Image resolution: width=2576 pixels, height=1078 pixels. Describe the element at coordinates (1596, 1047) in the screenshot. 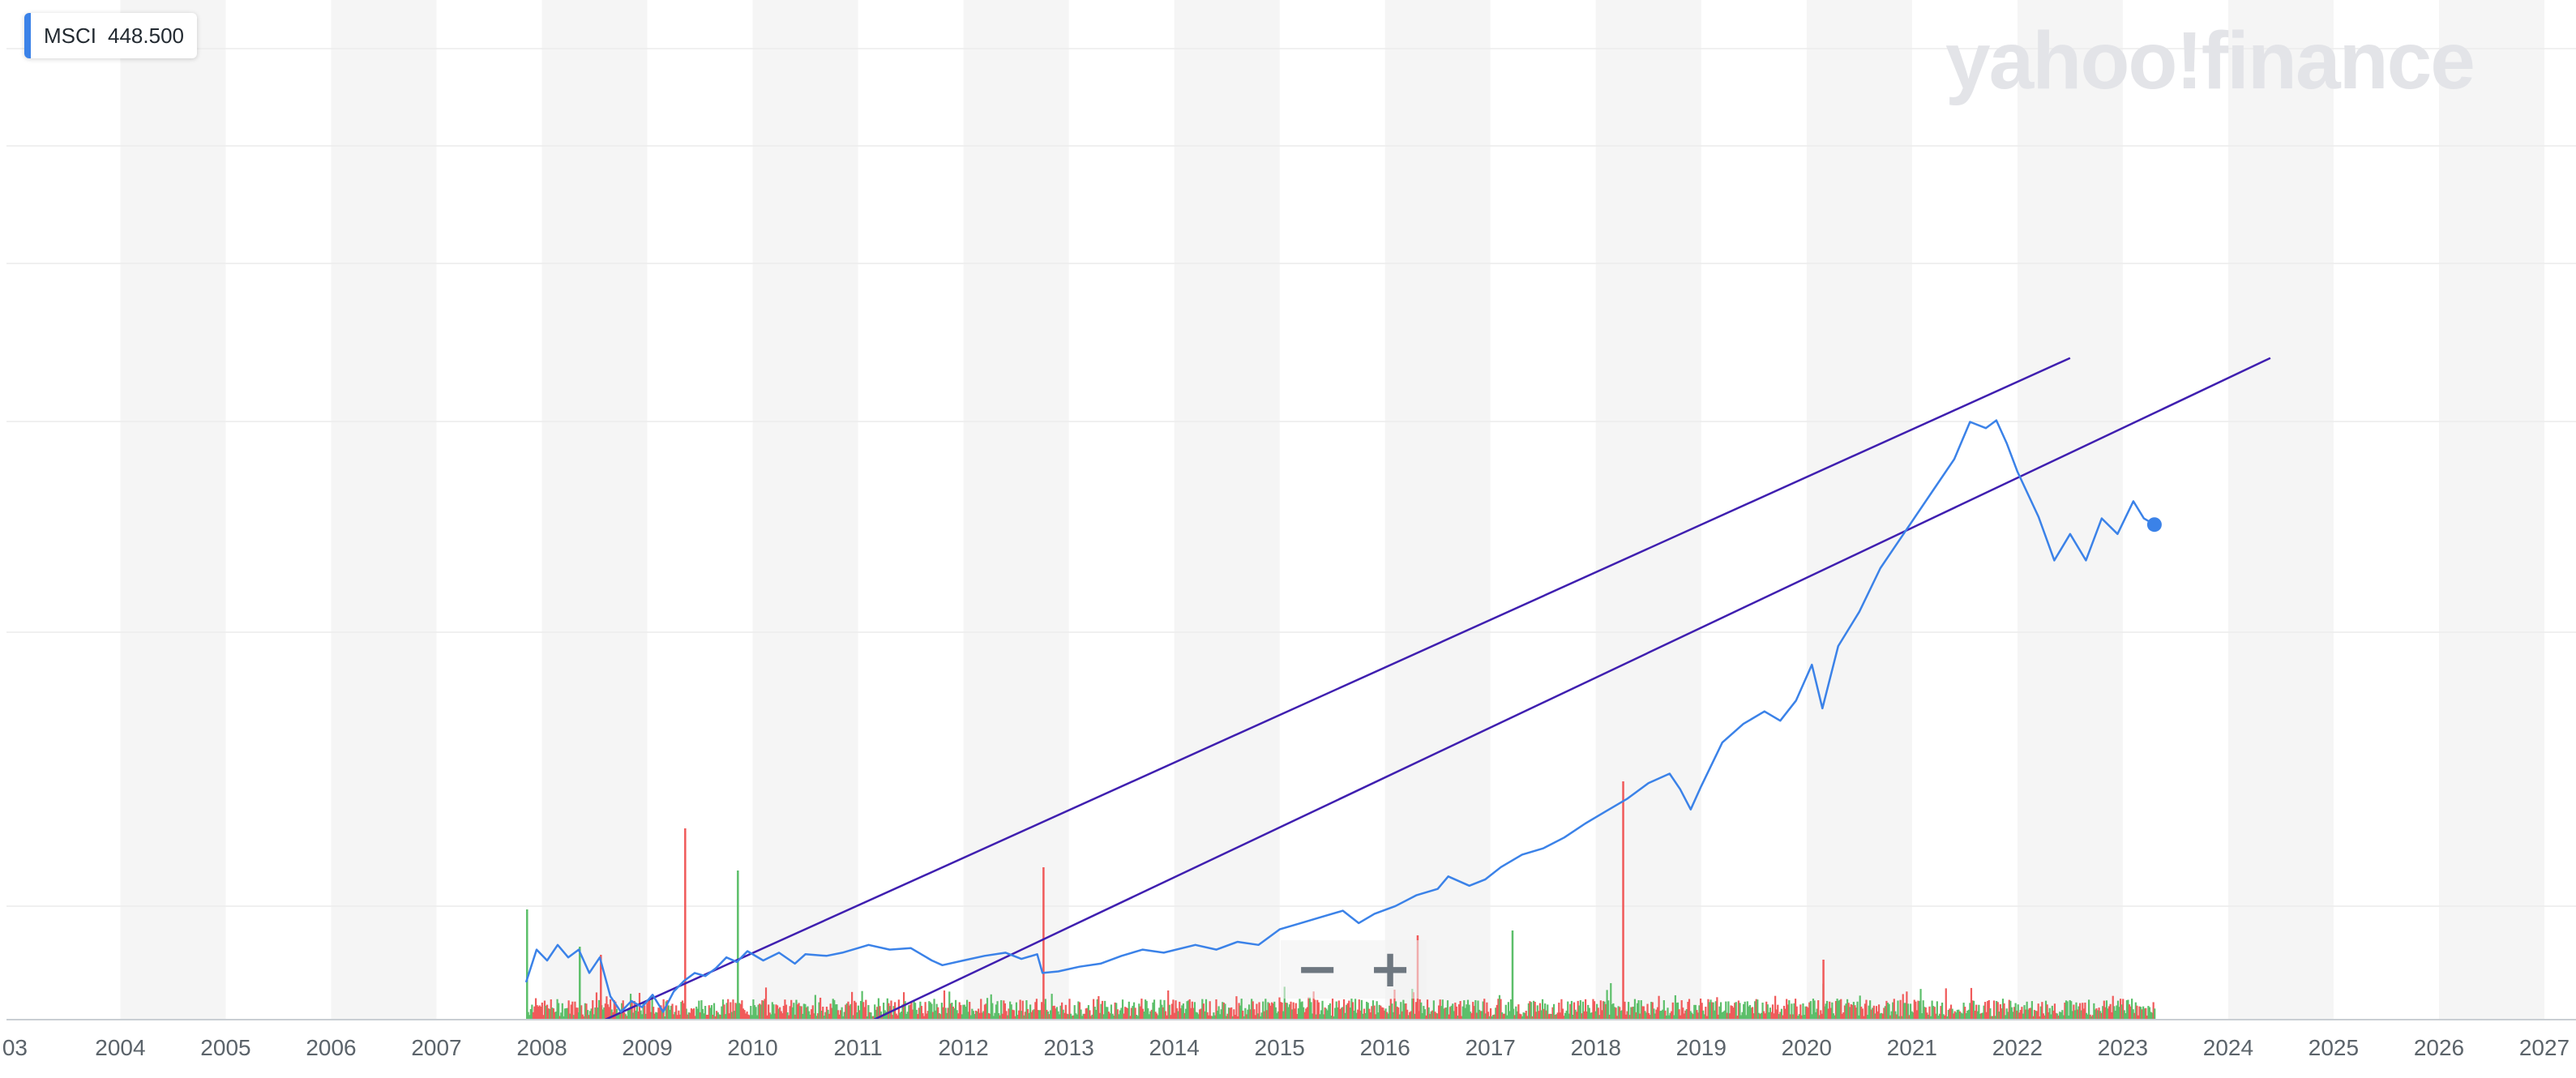

I see `x-tick-label: 2018` at that location.